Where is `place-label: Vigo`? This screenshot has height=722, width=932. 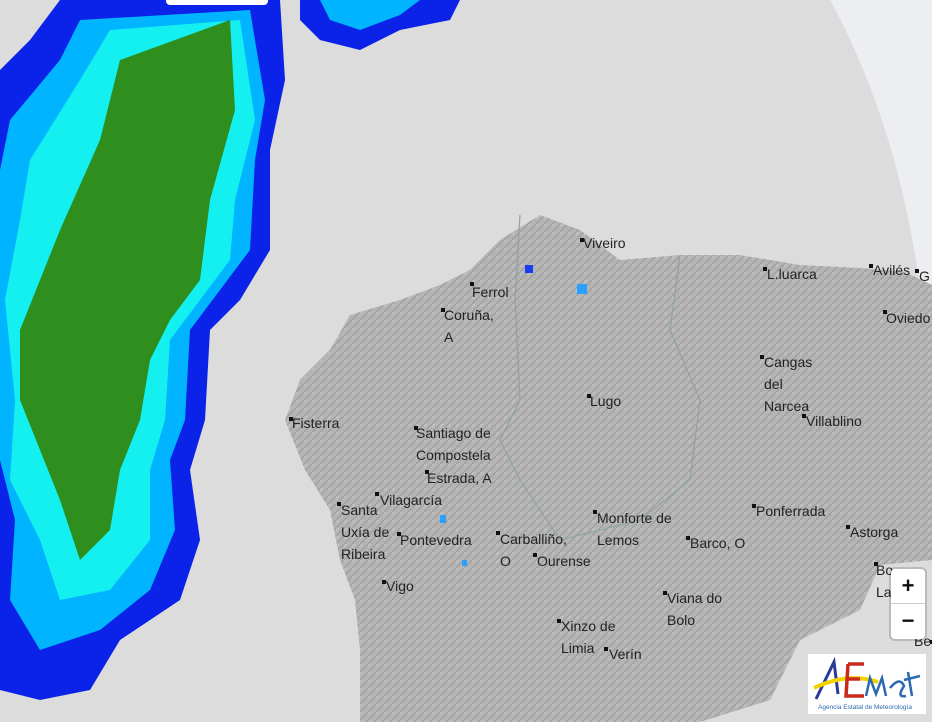
place-label: Vigo is located at coordinates (400, 586).